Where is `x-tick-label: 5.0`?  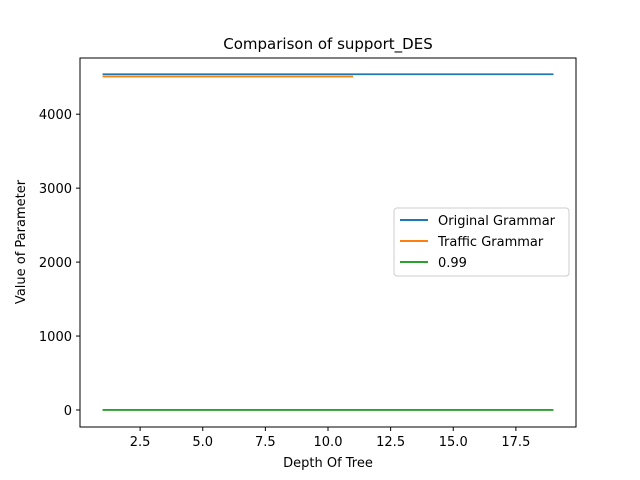 x-tick-label: 5.0 is located at coordinates (202, 442).